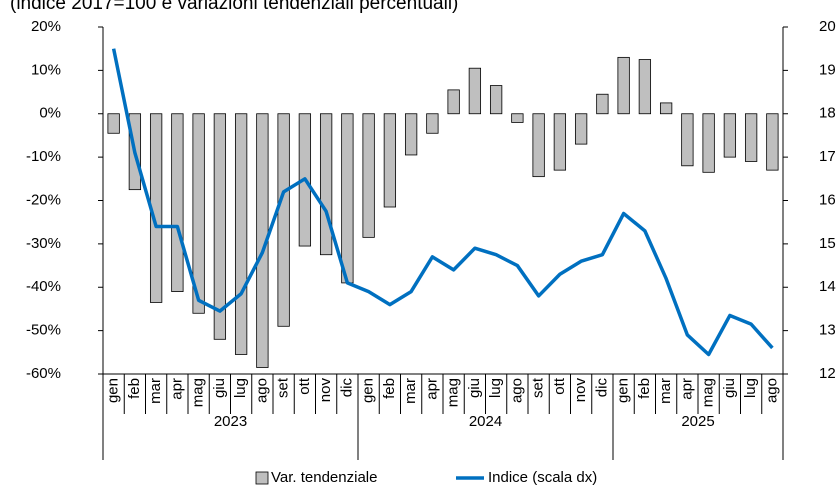 Image resolution: width=836 pixels, height=488 pixels. I want to click on y2-tick-label: 160, so click(827, 199).